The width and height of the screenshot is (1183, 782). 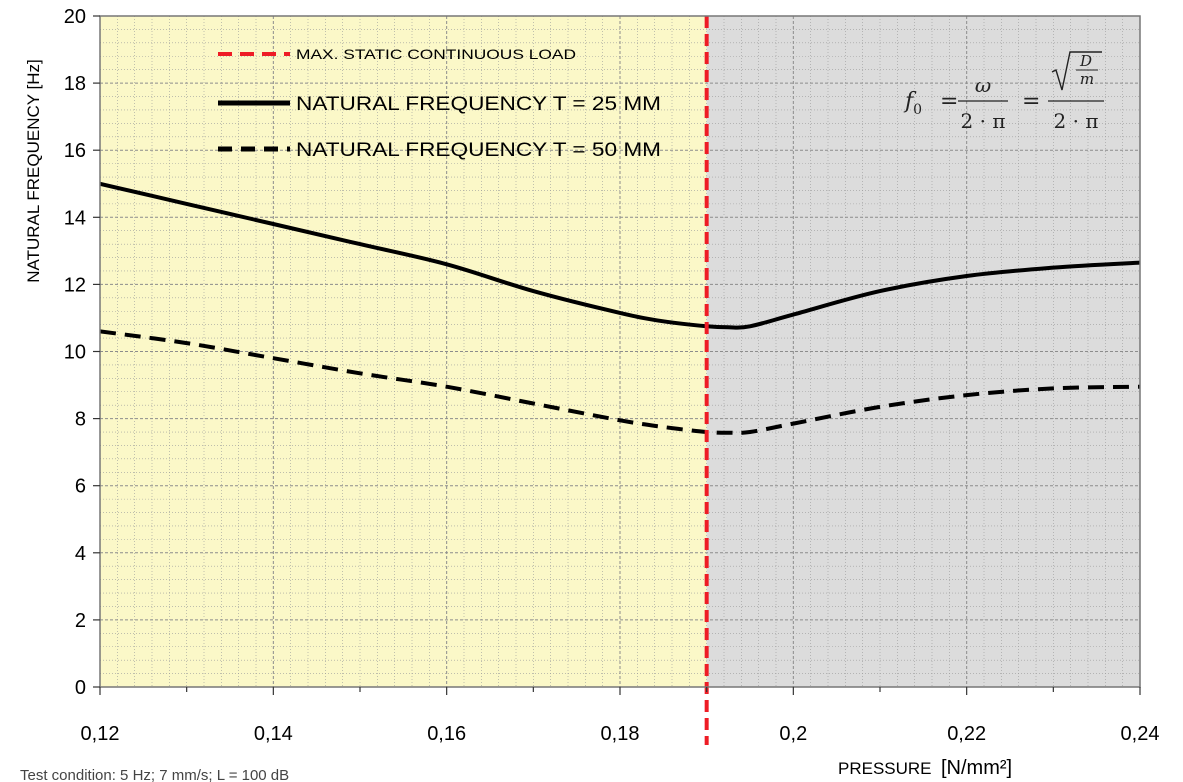 What do you see at coordinates (273, 734) in the screenshot?
I see `x-tick-label: 0,14` at bounding box center [273, 734].